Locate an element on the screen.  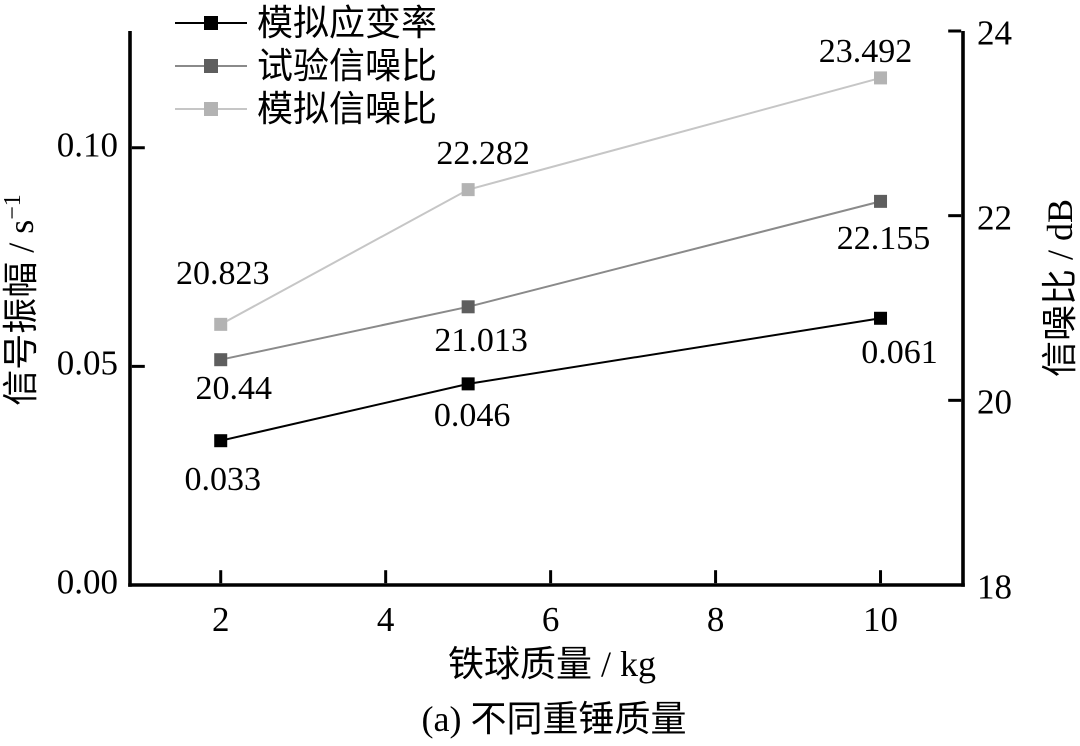
y-axis-label-left-text: 信号振幅 / s is located at coordinates (21, 312).